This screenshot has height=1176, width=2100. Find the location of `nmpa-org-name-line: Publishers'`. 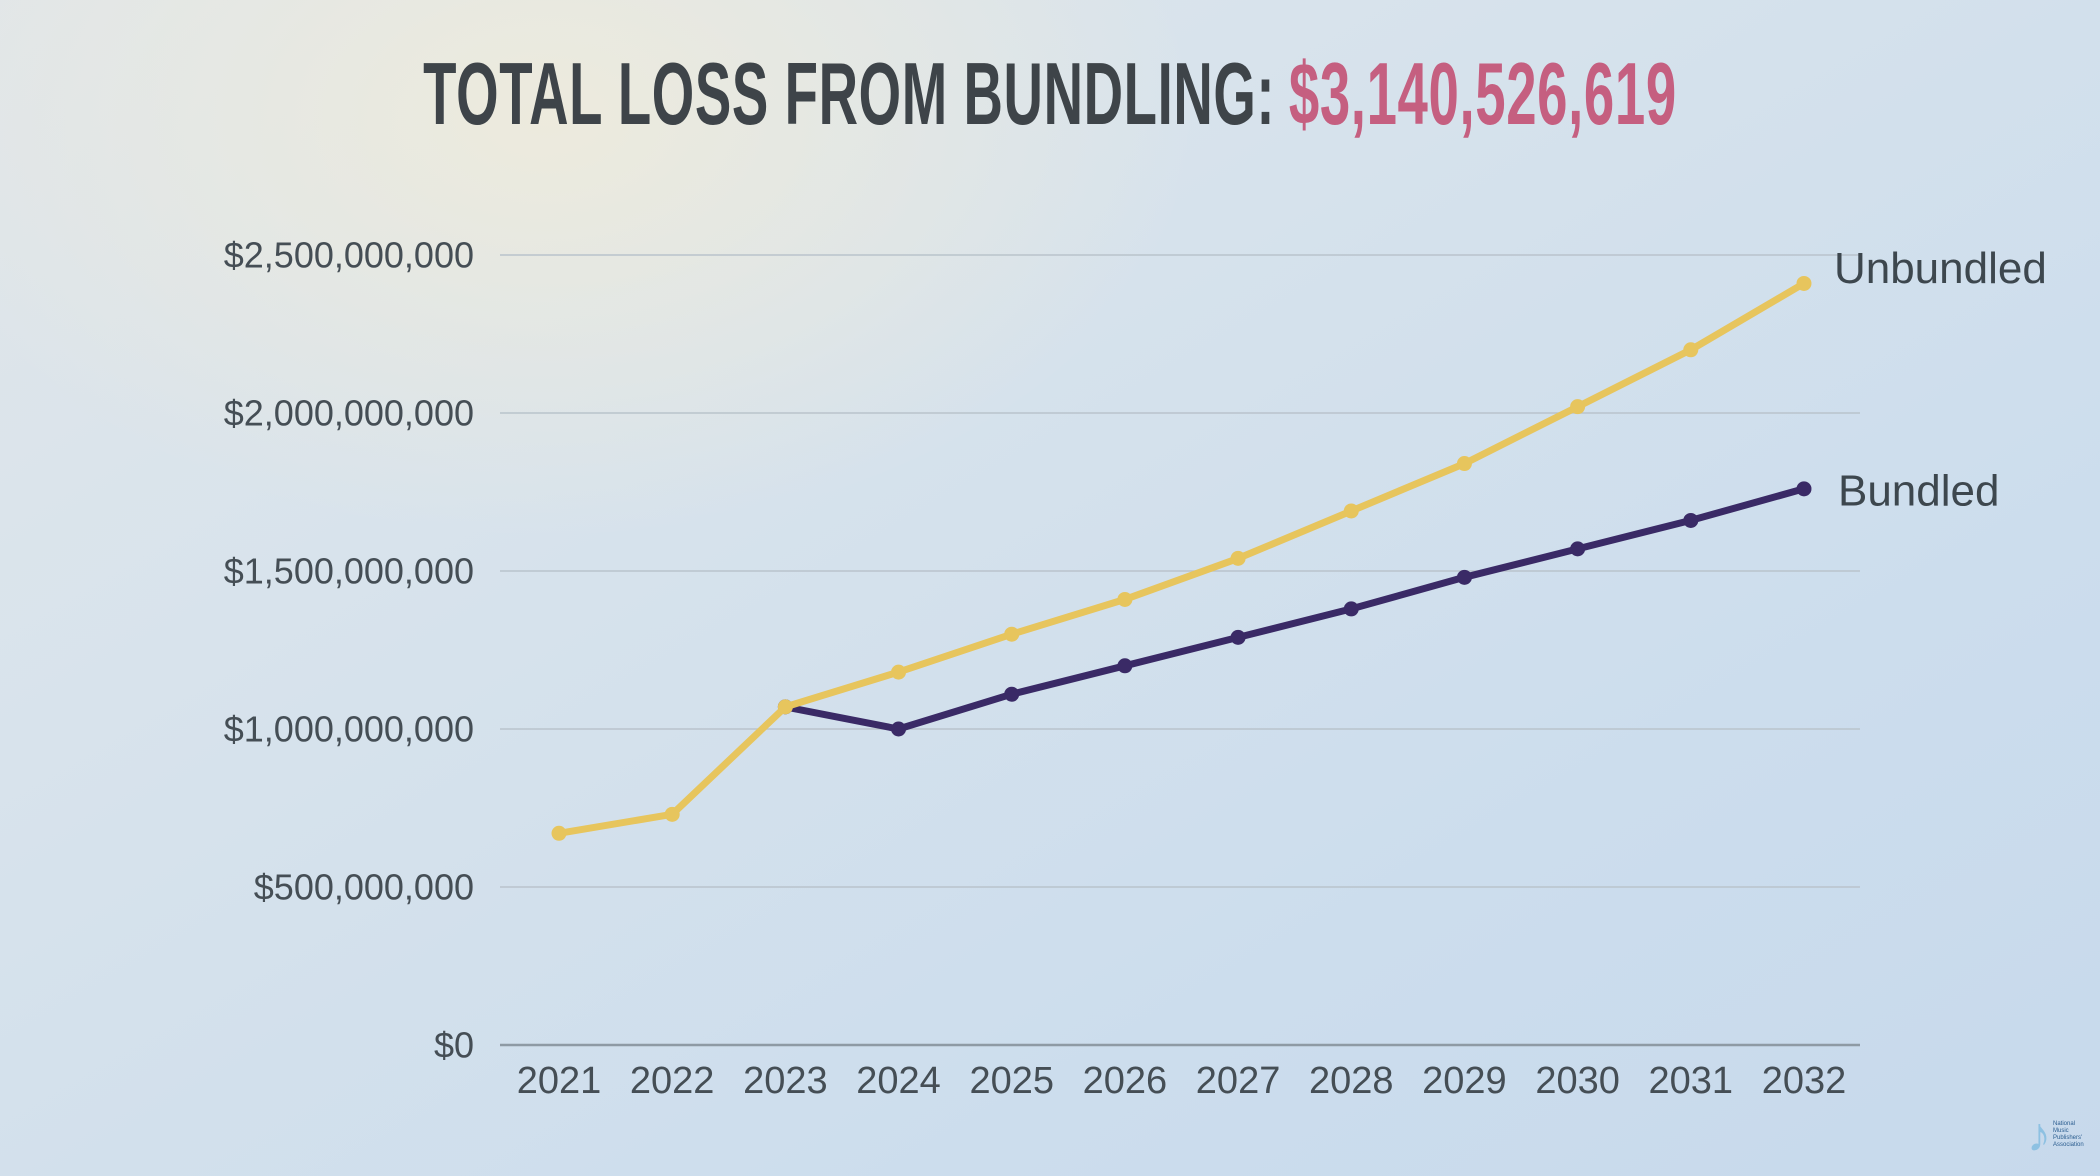

nmpa-org-name-line: Publishers' is located at coordinates (2067, 1138).